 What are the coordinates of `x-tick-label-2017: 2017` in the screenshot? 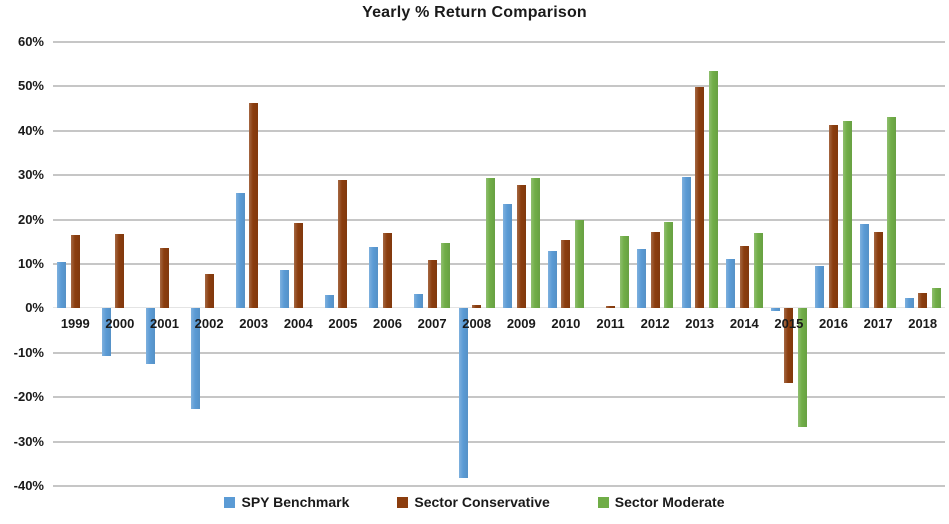 It's located at (878, 324).